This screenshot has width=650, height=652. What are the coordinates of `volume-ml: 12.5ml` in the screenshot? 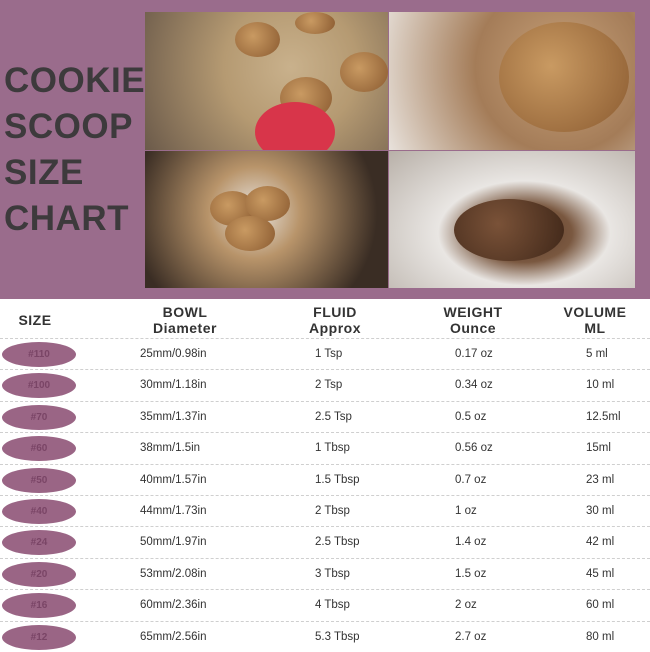 It's located at (603, 416).